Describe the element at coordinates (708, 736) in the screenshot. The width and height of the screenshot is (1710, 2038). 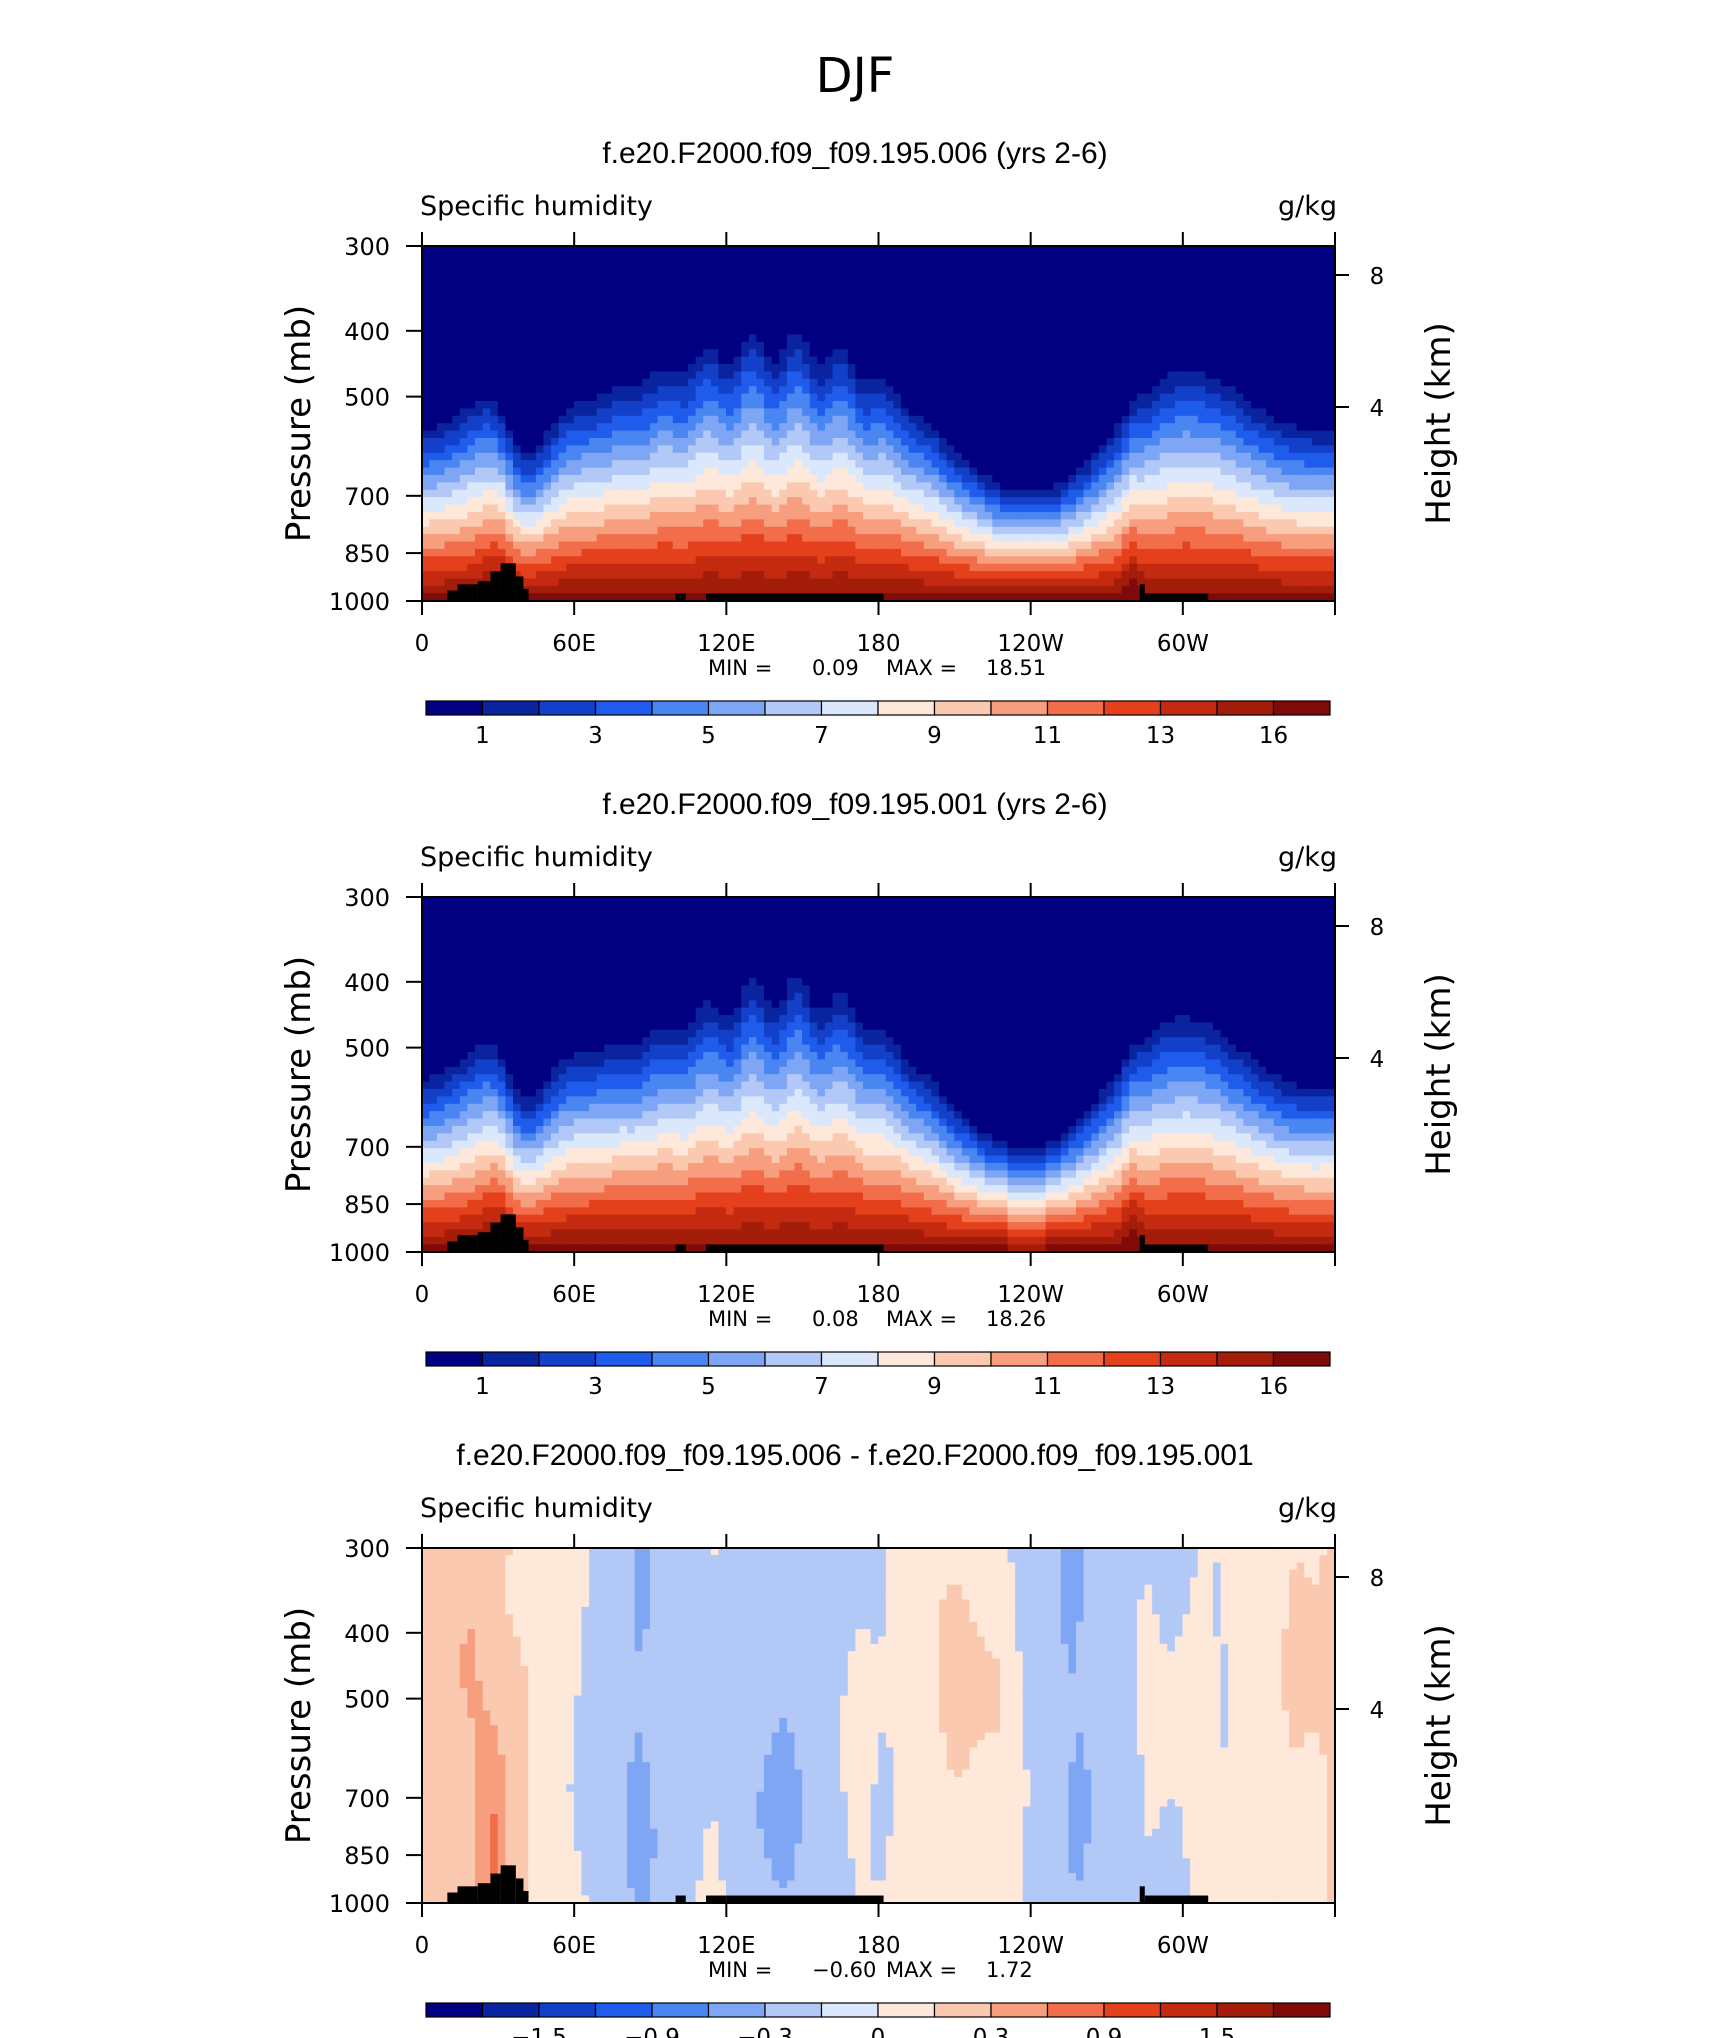
I see `colorbar-label: 5` at that location.